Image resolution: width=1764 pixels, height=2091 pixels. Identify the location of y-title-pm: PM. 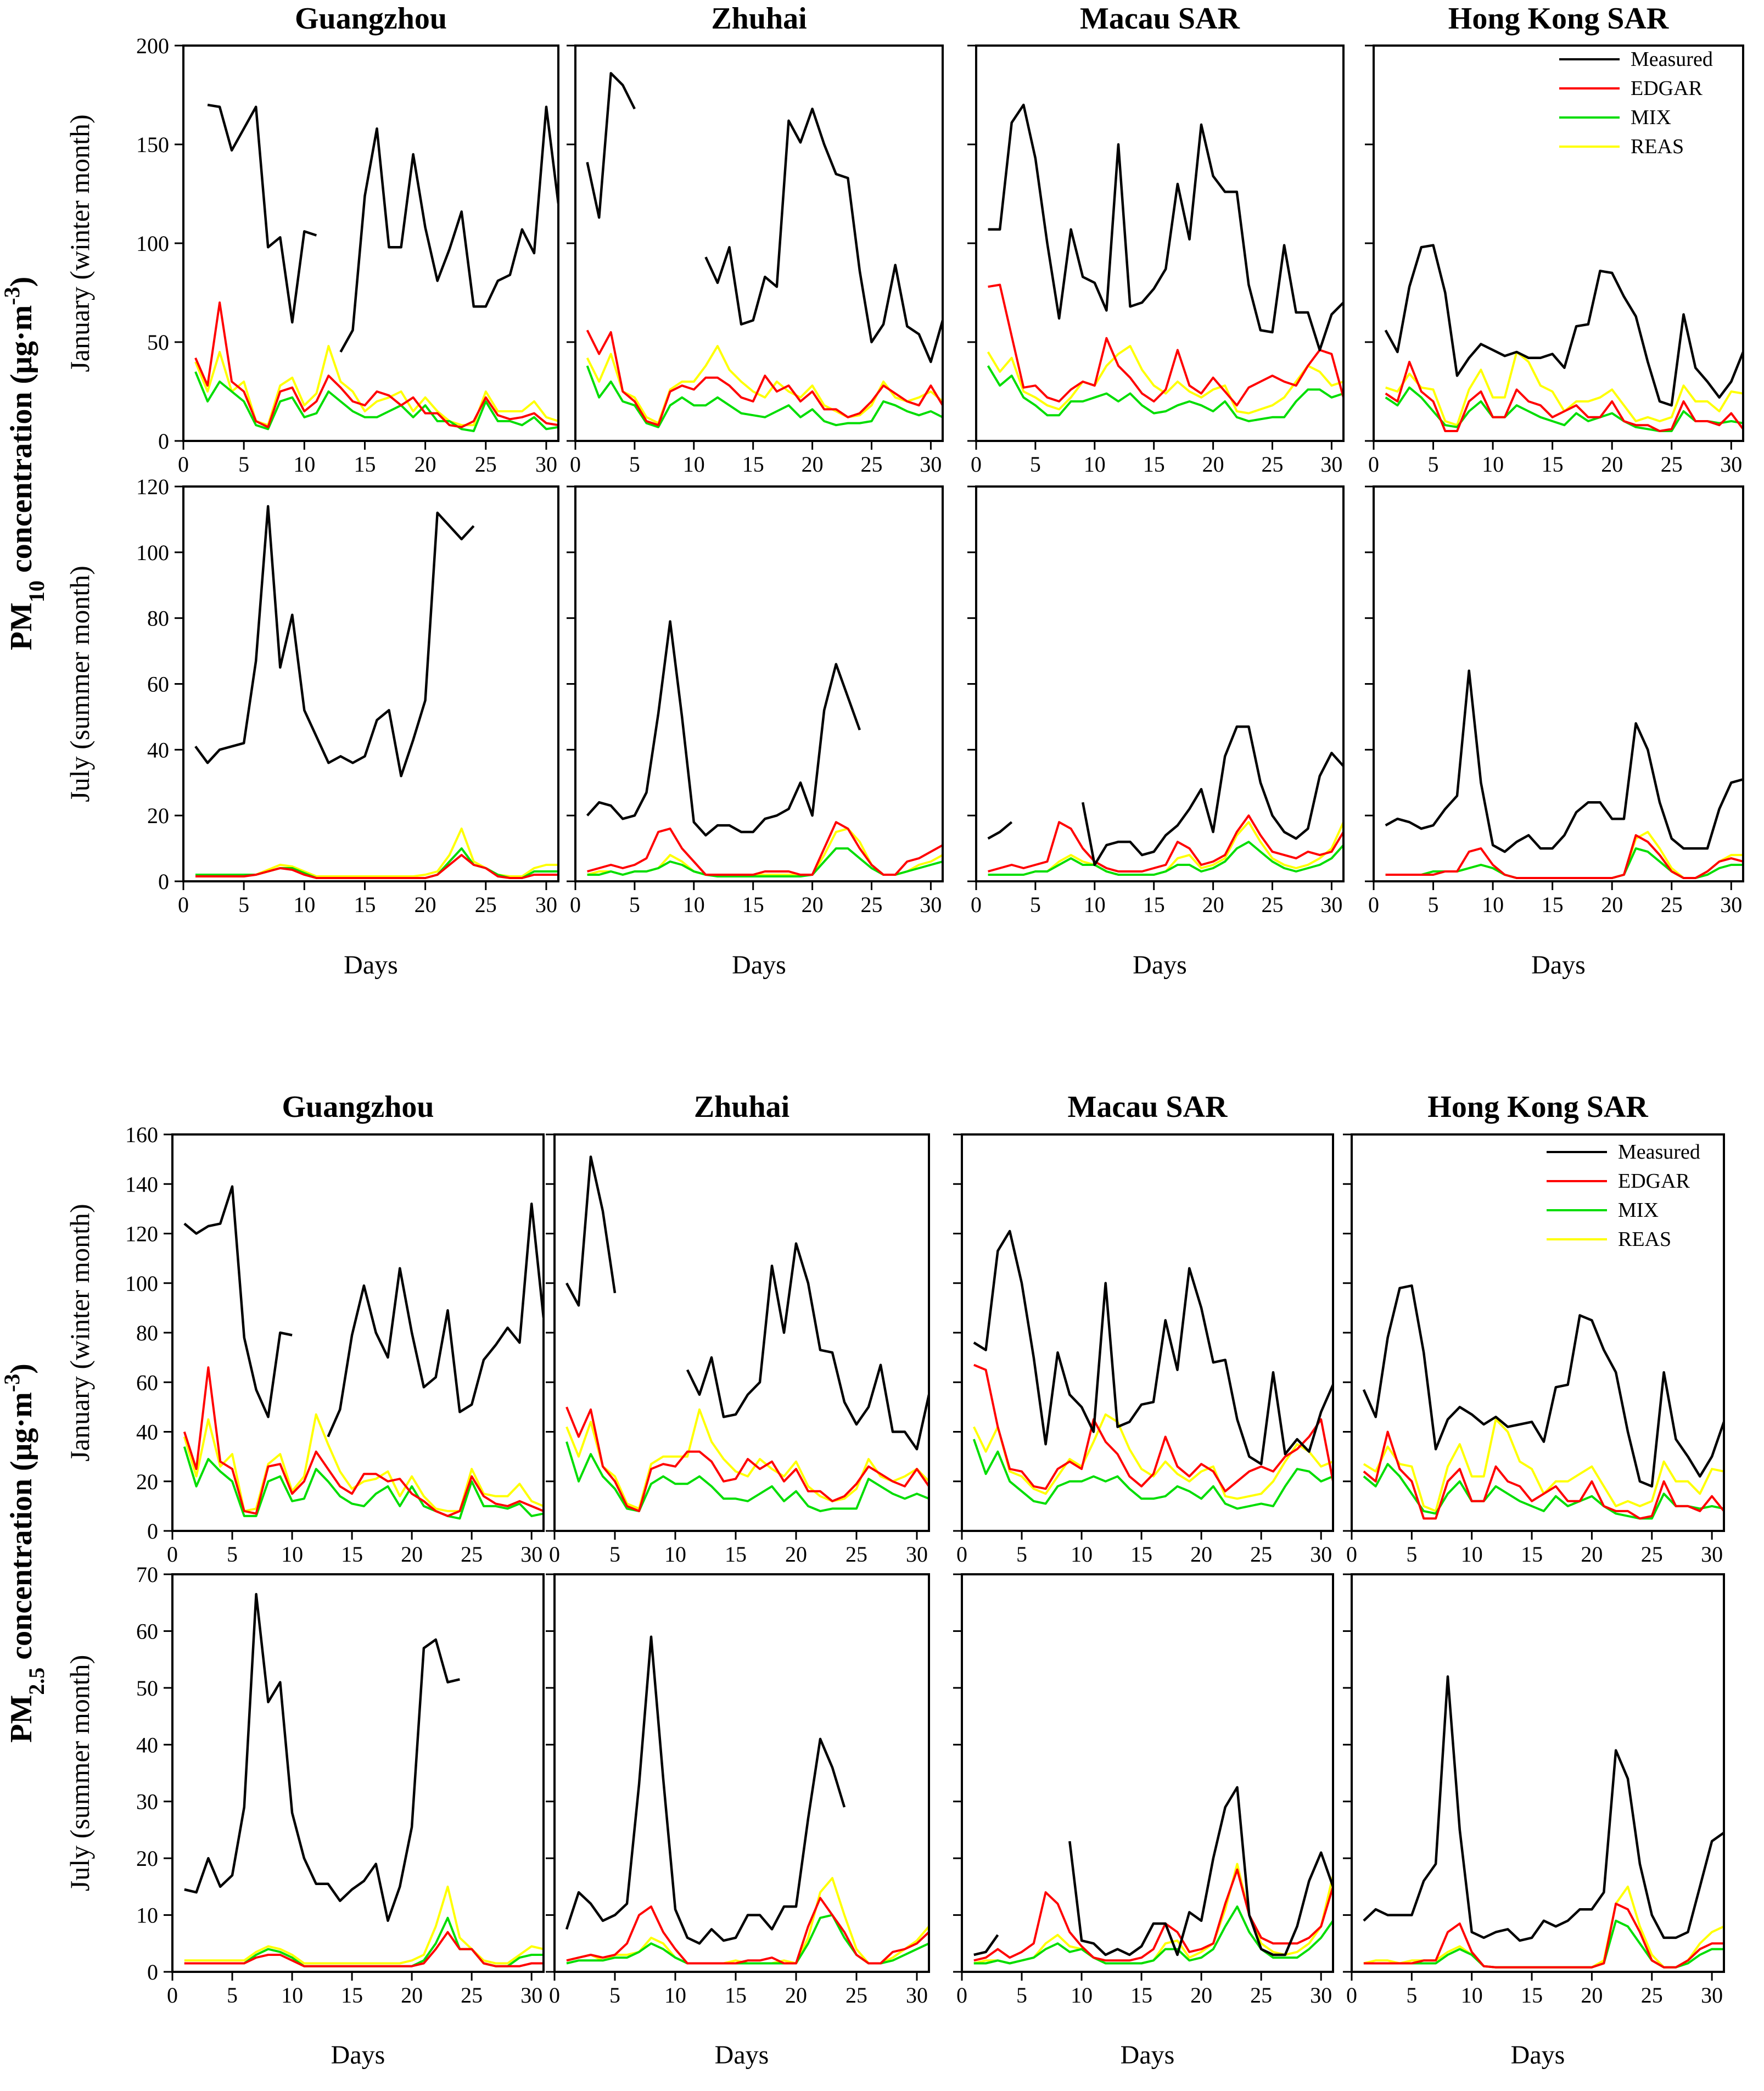
(21, 1719).